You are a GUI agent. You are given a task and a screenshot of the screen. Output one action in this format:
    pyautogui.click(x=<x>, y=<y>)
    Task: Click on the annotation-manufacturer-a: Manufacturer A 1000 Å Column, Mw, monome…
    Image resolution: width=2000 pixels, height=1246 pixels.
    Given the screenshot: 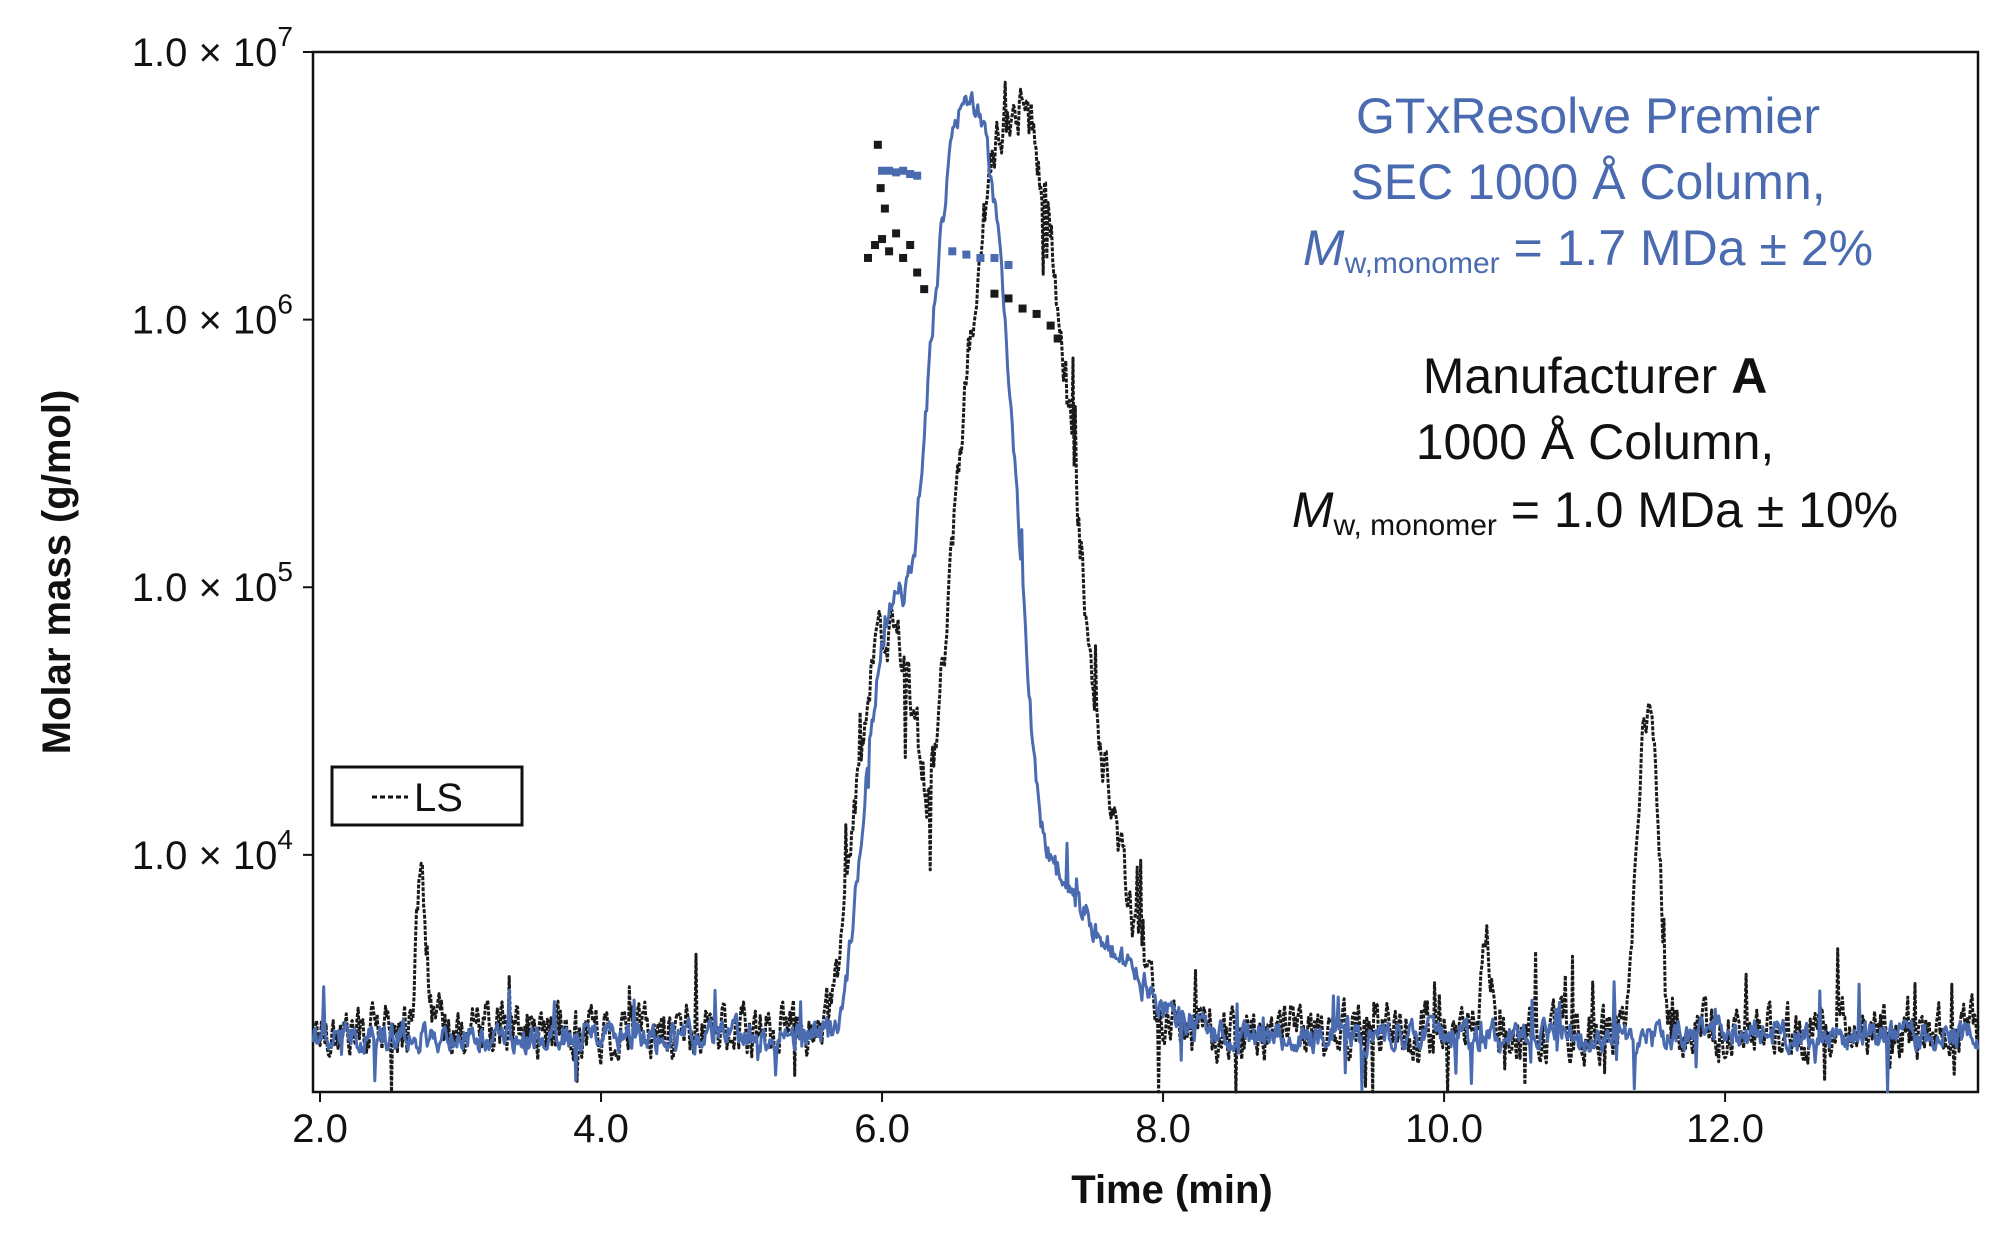 What is the action you would take?
    pyautogui.click(x=1595, y=445)
    